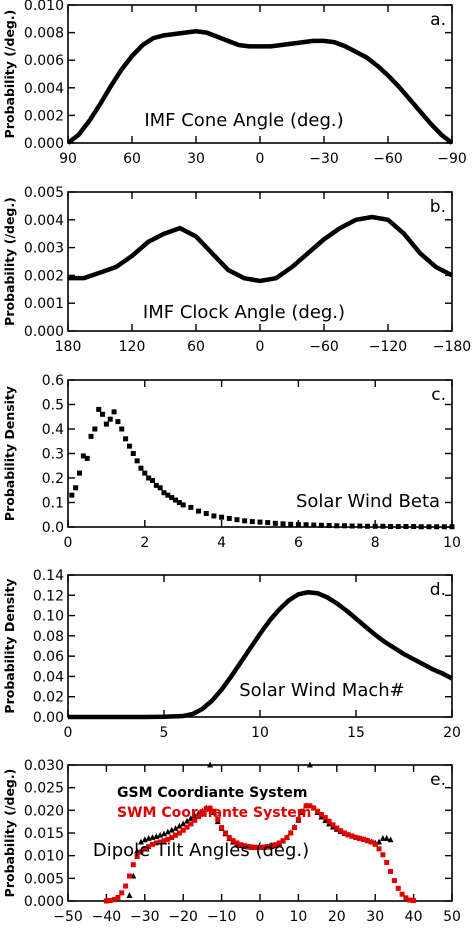 This screenshot has height=933, width=473. I want to click on x-tick-label: −30, so click(324, 159).